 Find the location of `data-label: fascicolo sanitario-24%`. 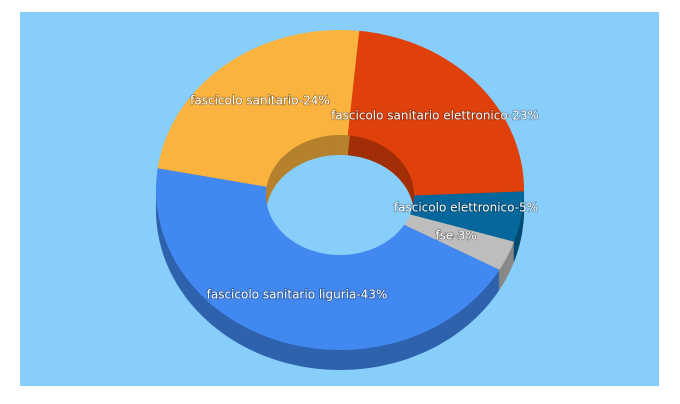

data-label: fascicolo sanitario-24% is located at coordinates (260, 101).